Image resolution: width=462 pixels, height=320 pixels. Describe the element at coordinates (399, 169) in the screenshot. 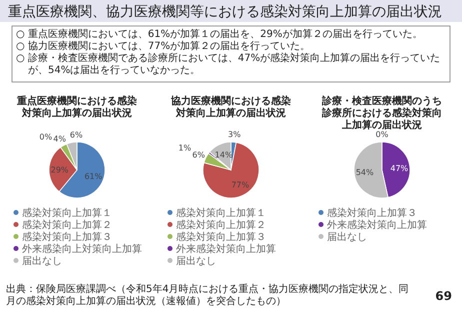

I see `data-label: 47%` at that location.